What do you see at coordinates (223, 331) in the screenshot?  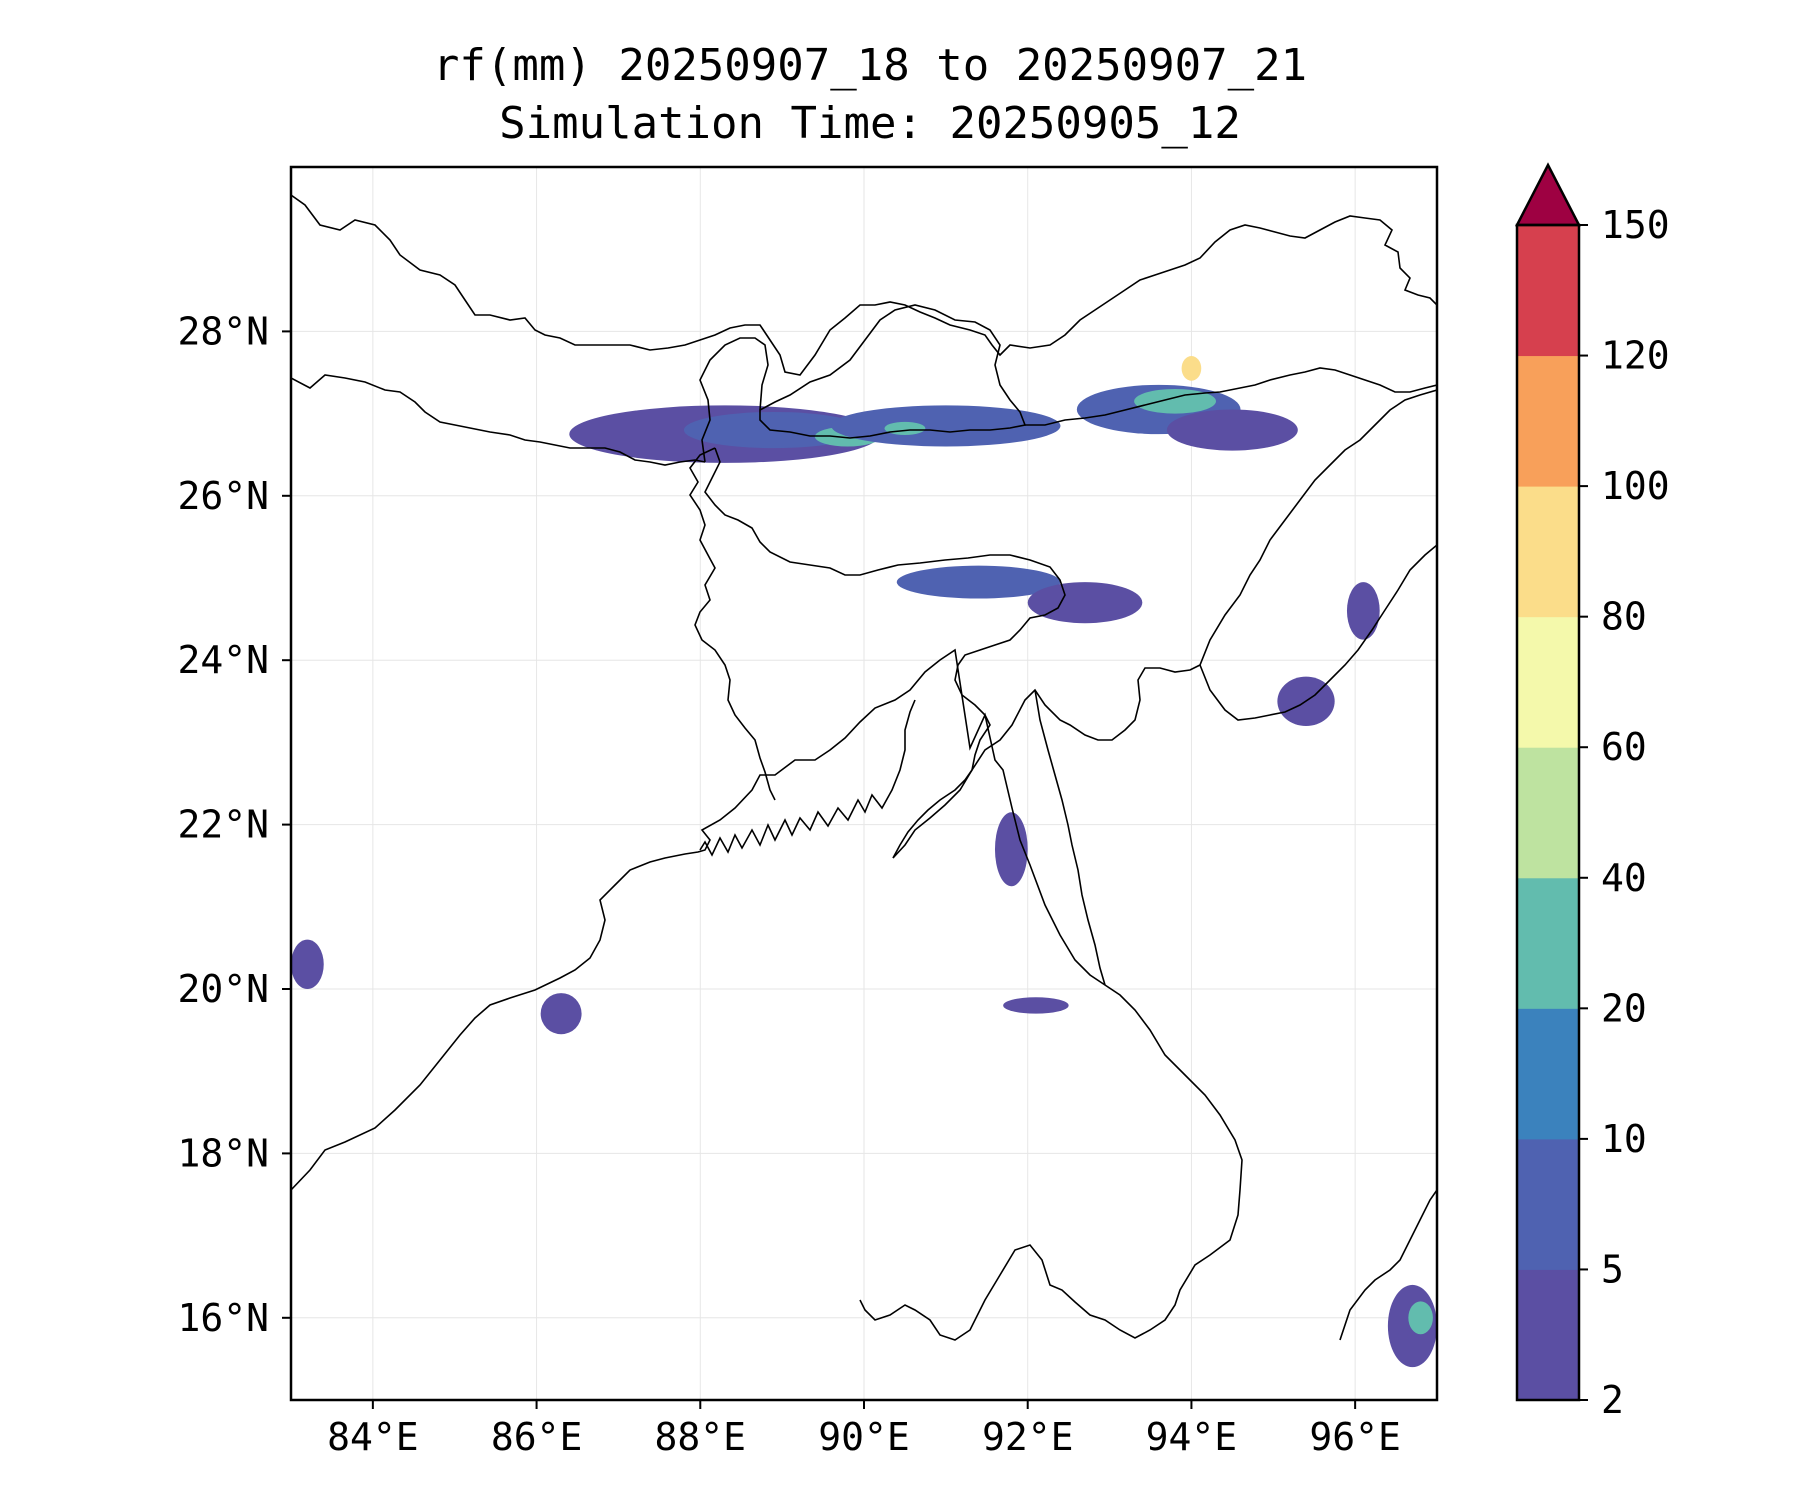 I see `y-tick-label: 28°N` at bounding box center [223, 331].